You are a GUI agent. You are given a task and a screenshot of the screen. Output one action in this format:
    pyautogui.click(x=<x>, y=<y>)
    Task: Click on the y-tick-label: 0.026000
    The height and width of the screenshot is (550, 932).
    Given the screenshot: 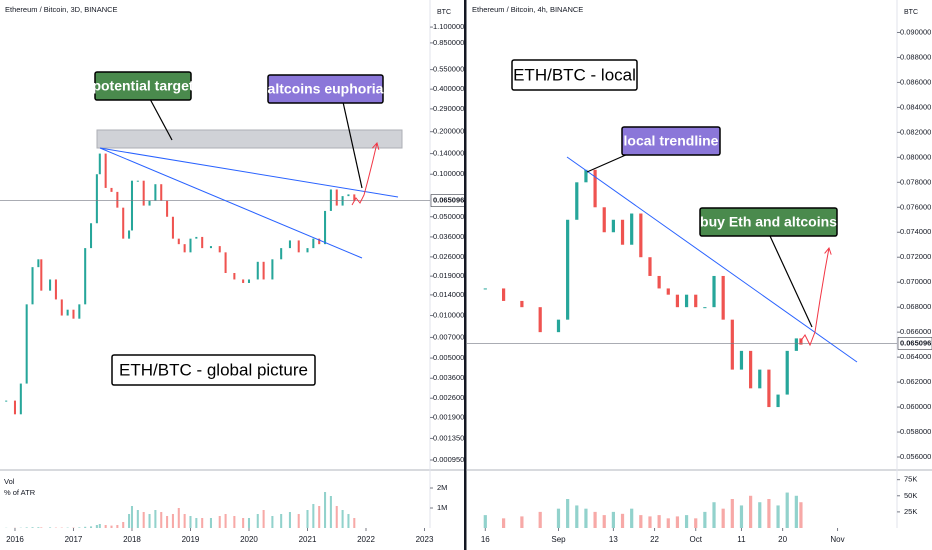 What is the action you would take?
    pyautogui.click(x=448, y=256)
    